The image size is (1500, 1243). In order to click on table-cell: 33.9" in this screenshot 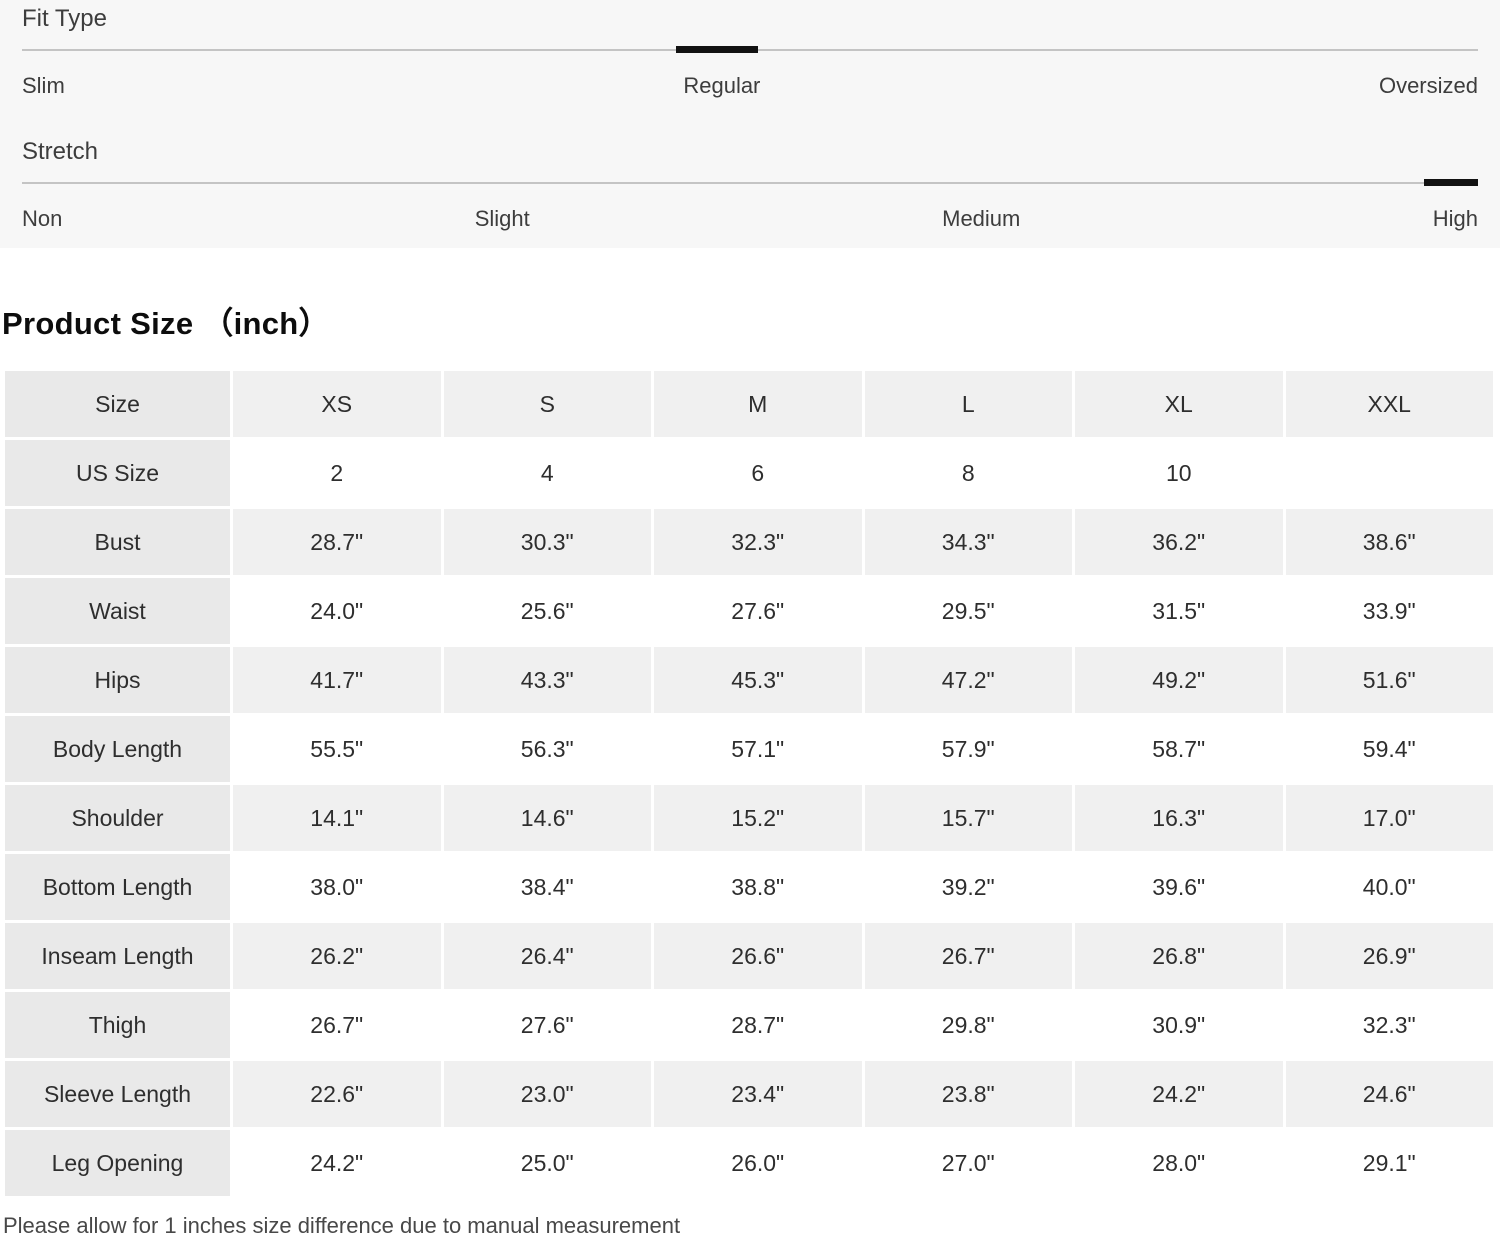, I will do `click(1389, 611)`.